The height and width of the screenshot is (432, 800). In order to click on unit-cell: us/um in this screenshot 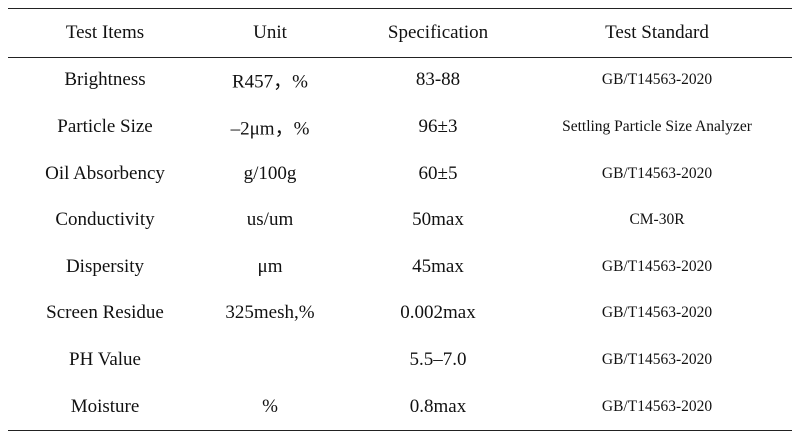, I will do `click(270, 220)`.